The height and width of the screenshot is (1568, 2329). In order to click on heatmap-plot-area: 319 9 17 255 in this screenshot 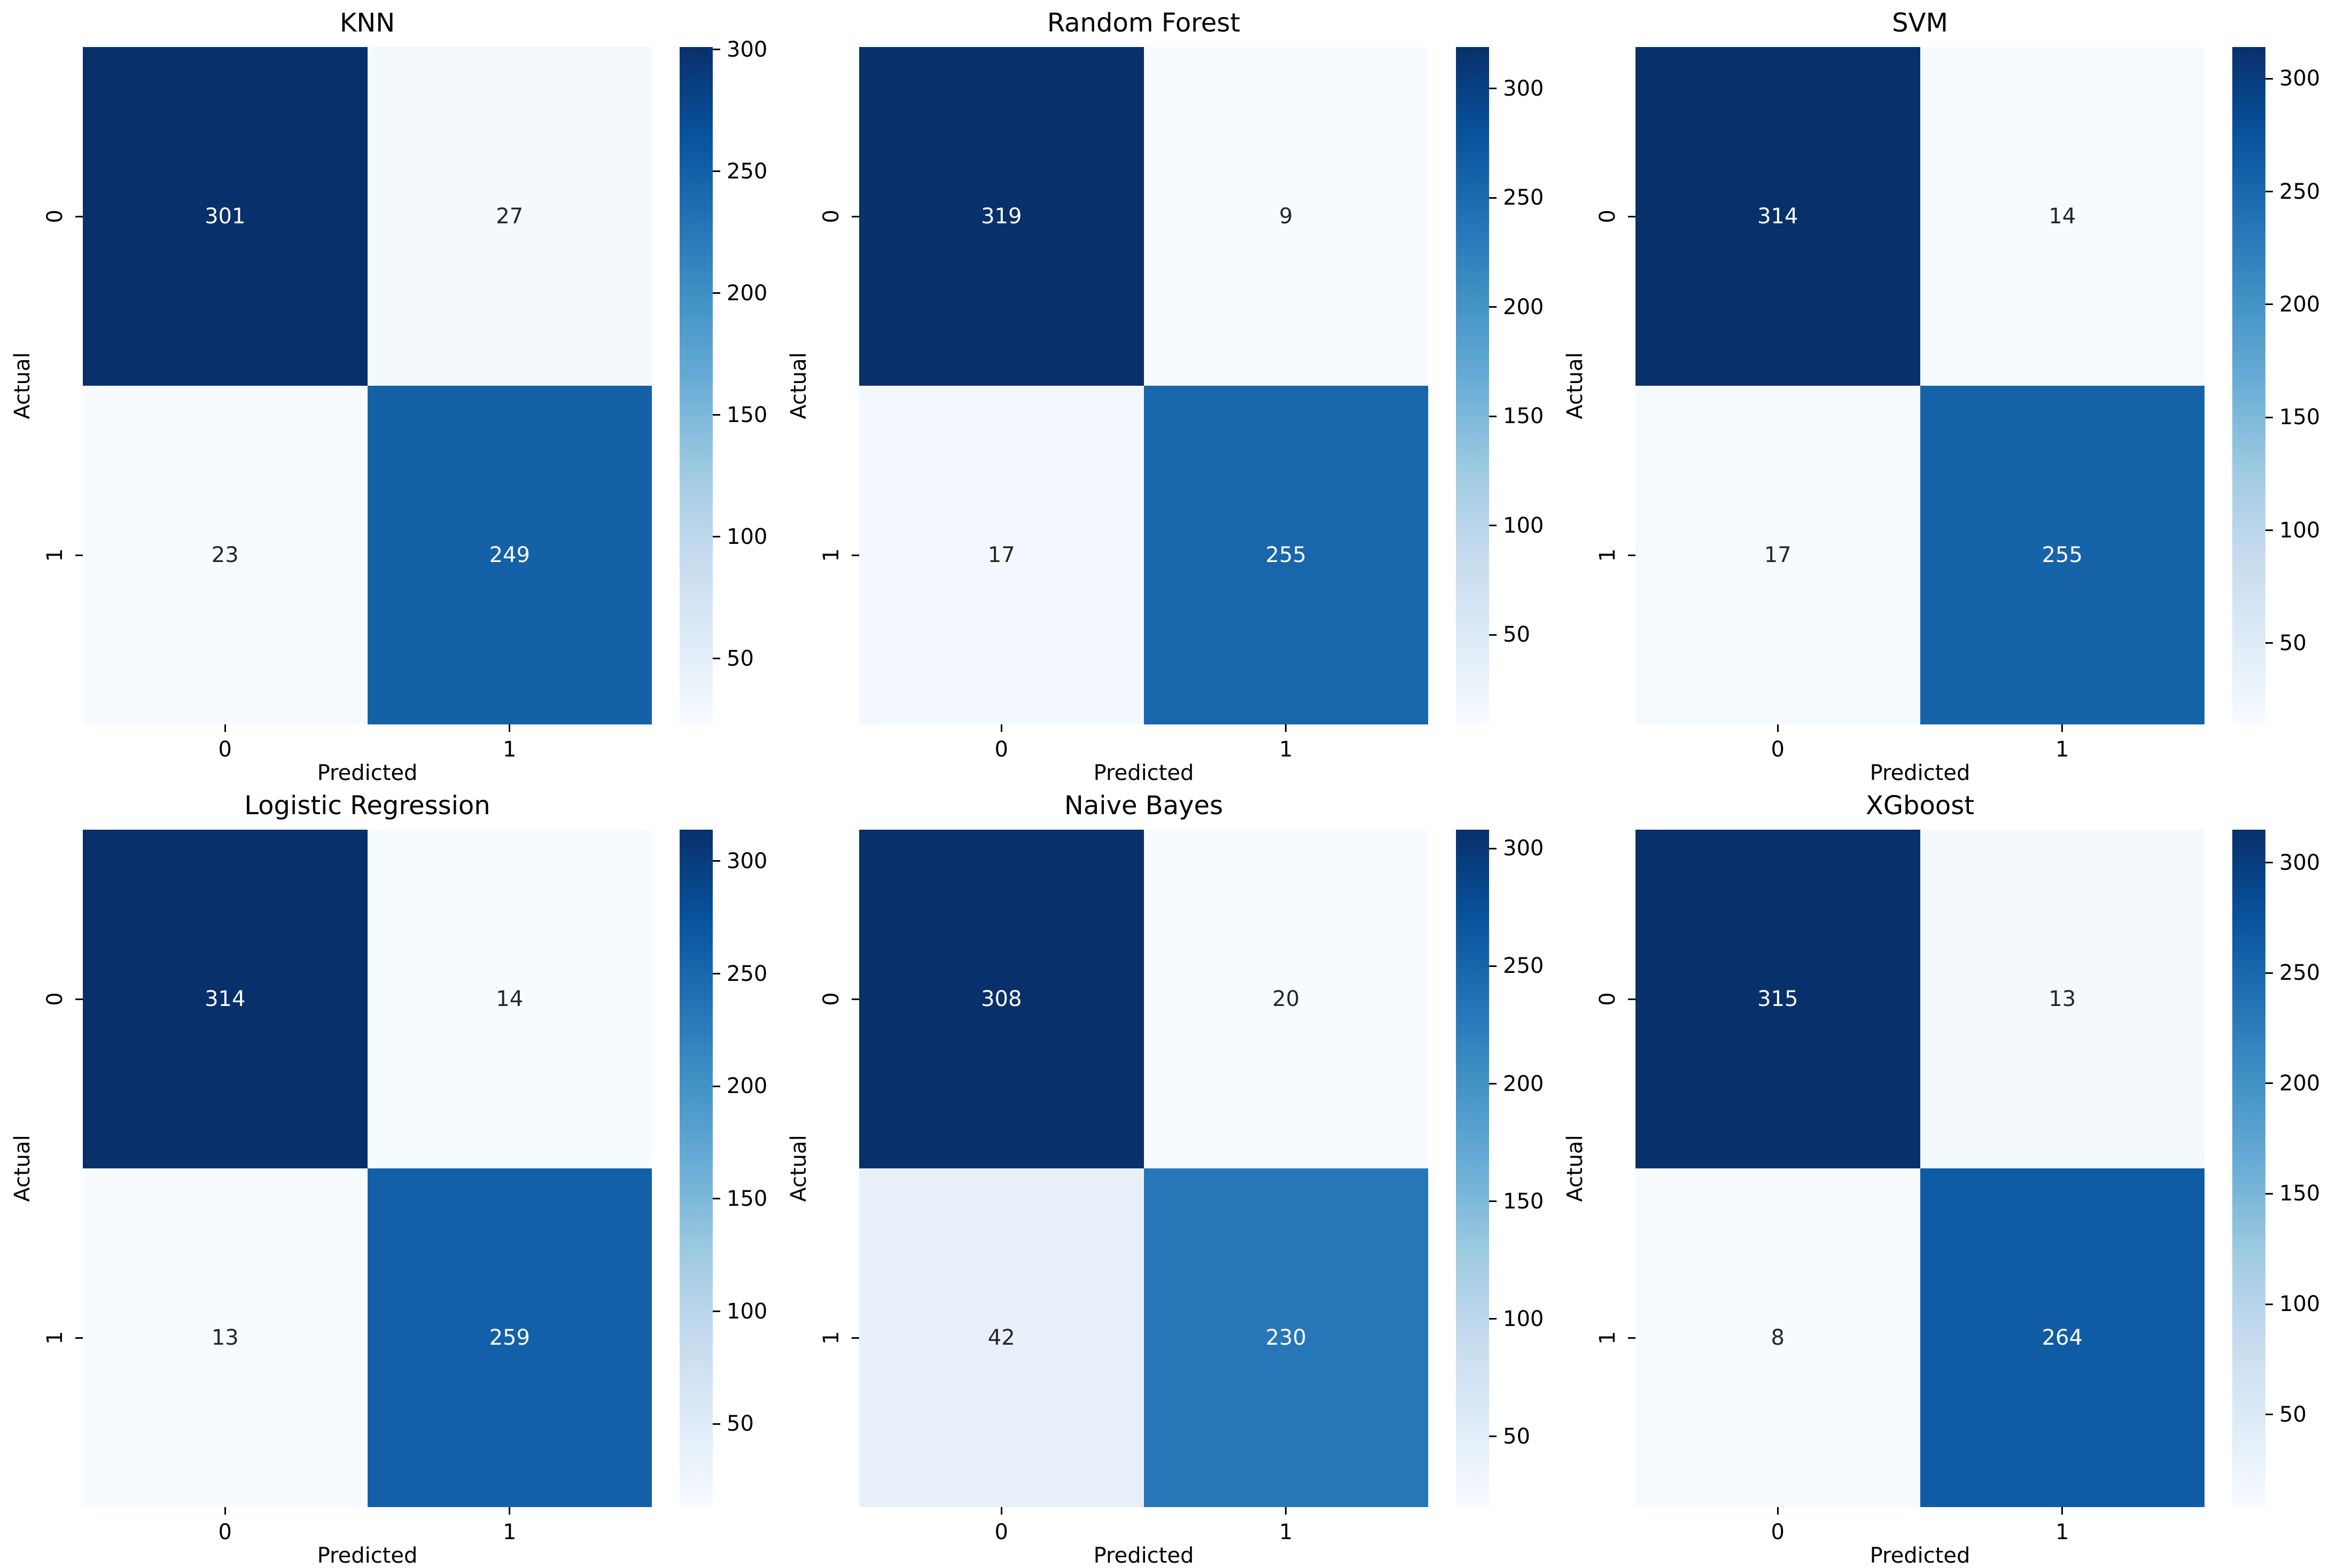, I will do `click(1143, 385)`.